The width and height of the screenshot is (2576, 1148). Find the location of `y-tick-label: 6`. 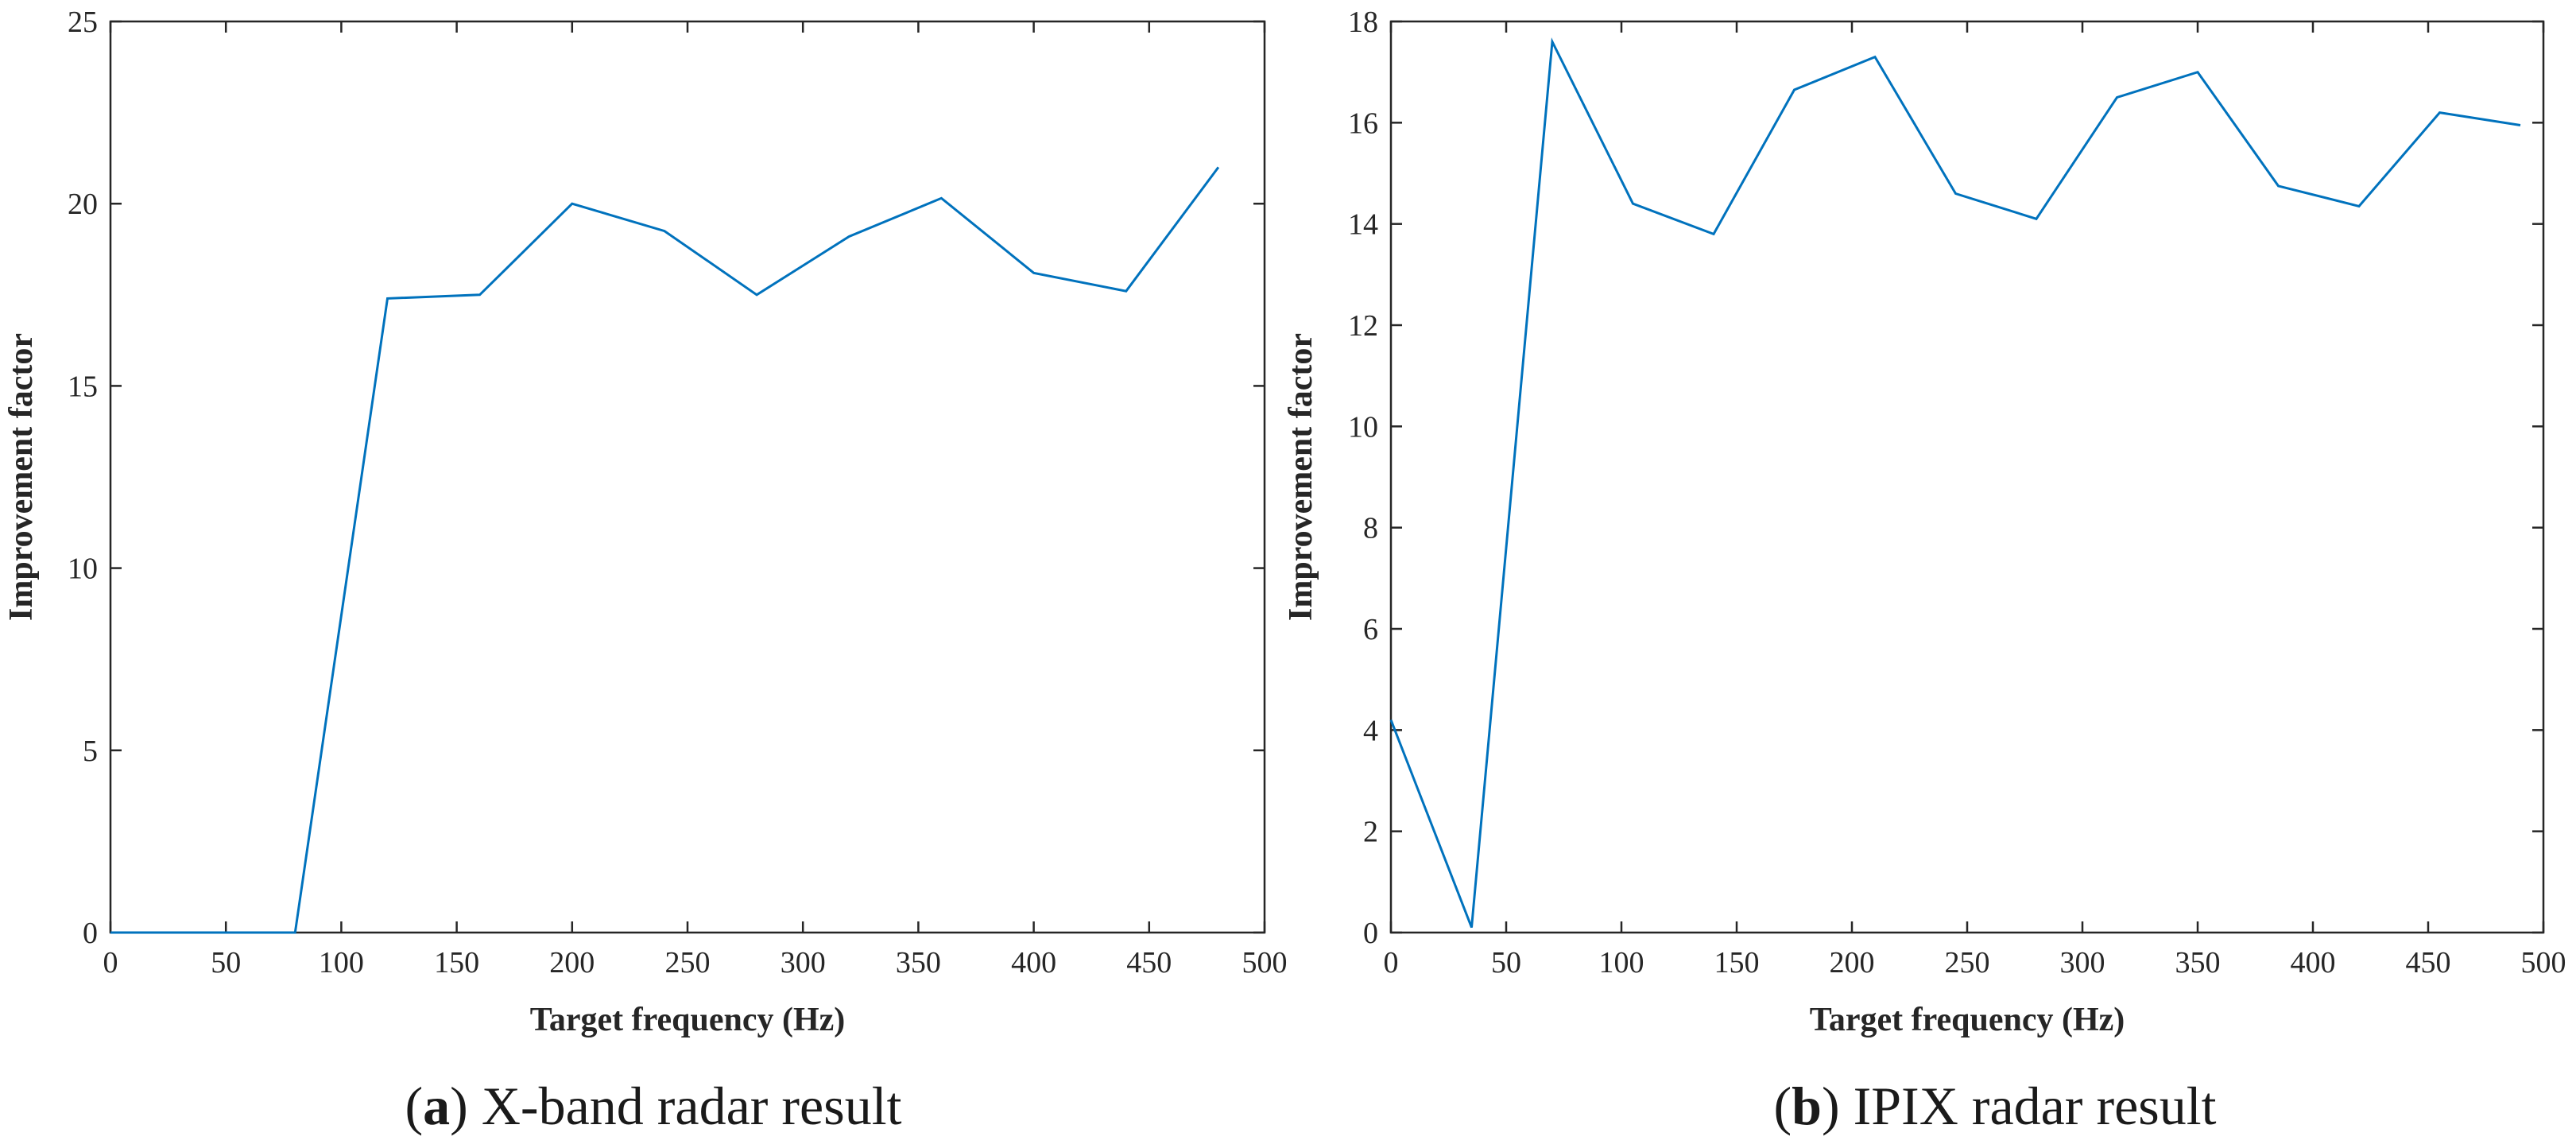

y-tick-label: 6 is located at coordinates (1370, 629).